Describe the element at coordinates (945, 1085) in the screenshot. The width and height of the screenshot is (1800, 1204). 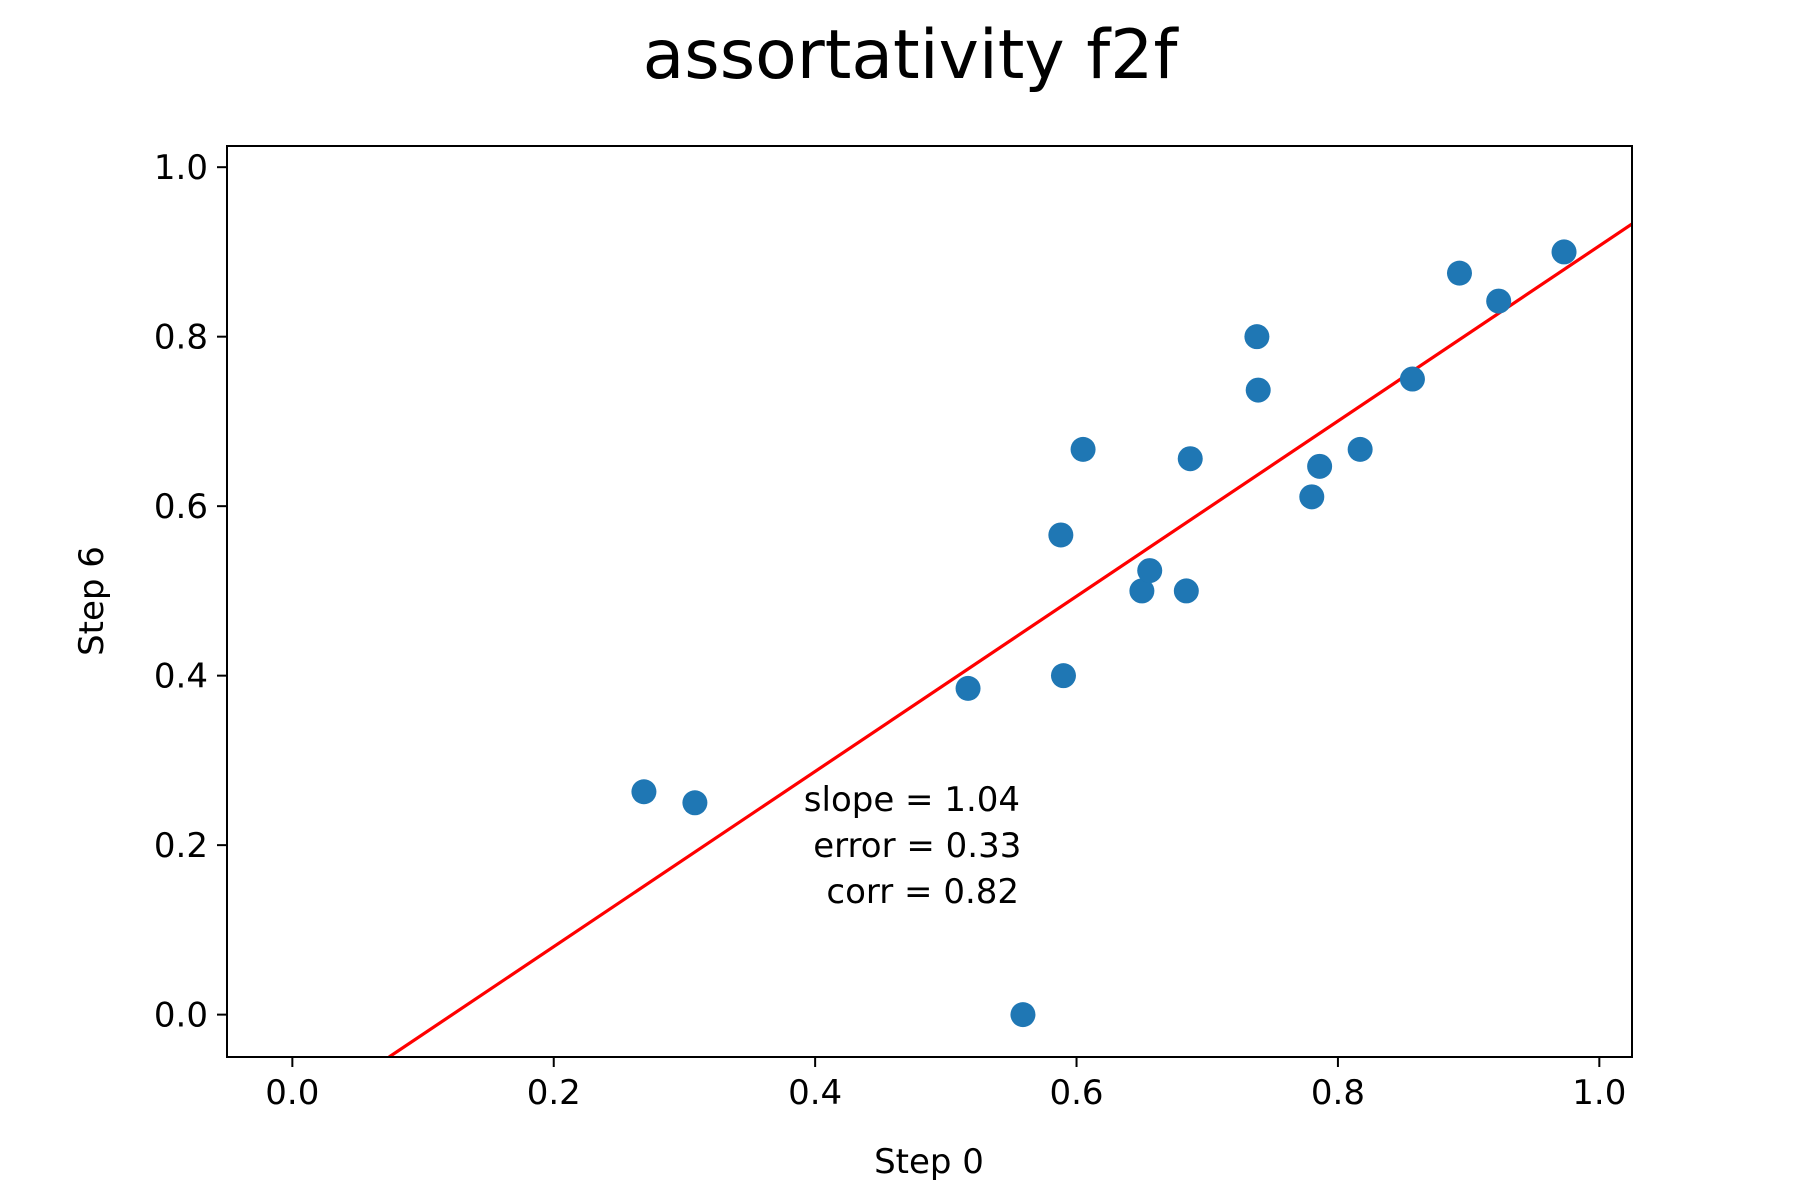
I see `x-axis-ticks: 0.0 0.2 0.4 0.6 0.8 1.0` at that location.